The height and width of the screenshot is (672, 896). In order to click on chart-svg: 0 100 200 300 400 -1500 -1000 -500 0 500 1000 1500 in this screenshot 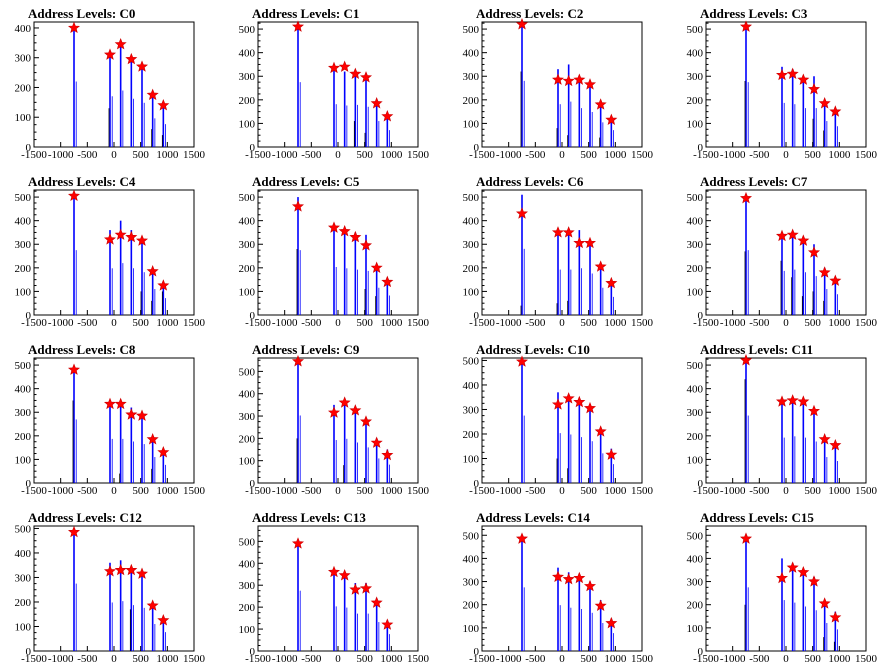, I will do `click(110, 91)`.